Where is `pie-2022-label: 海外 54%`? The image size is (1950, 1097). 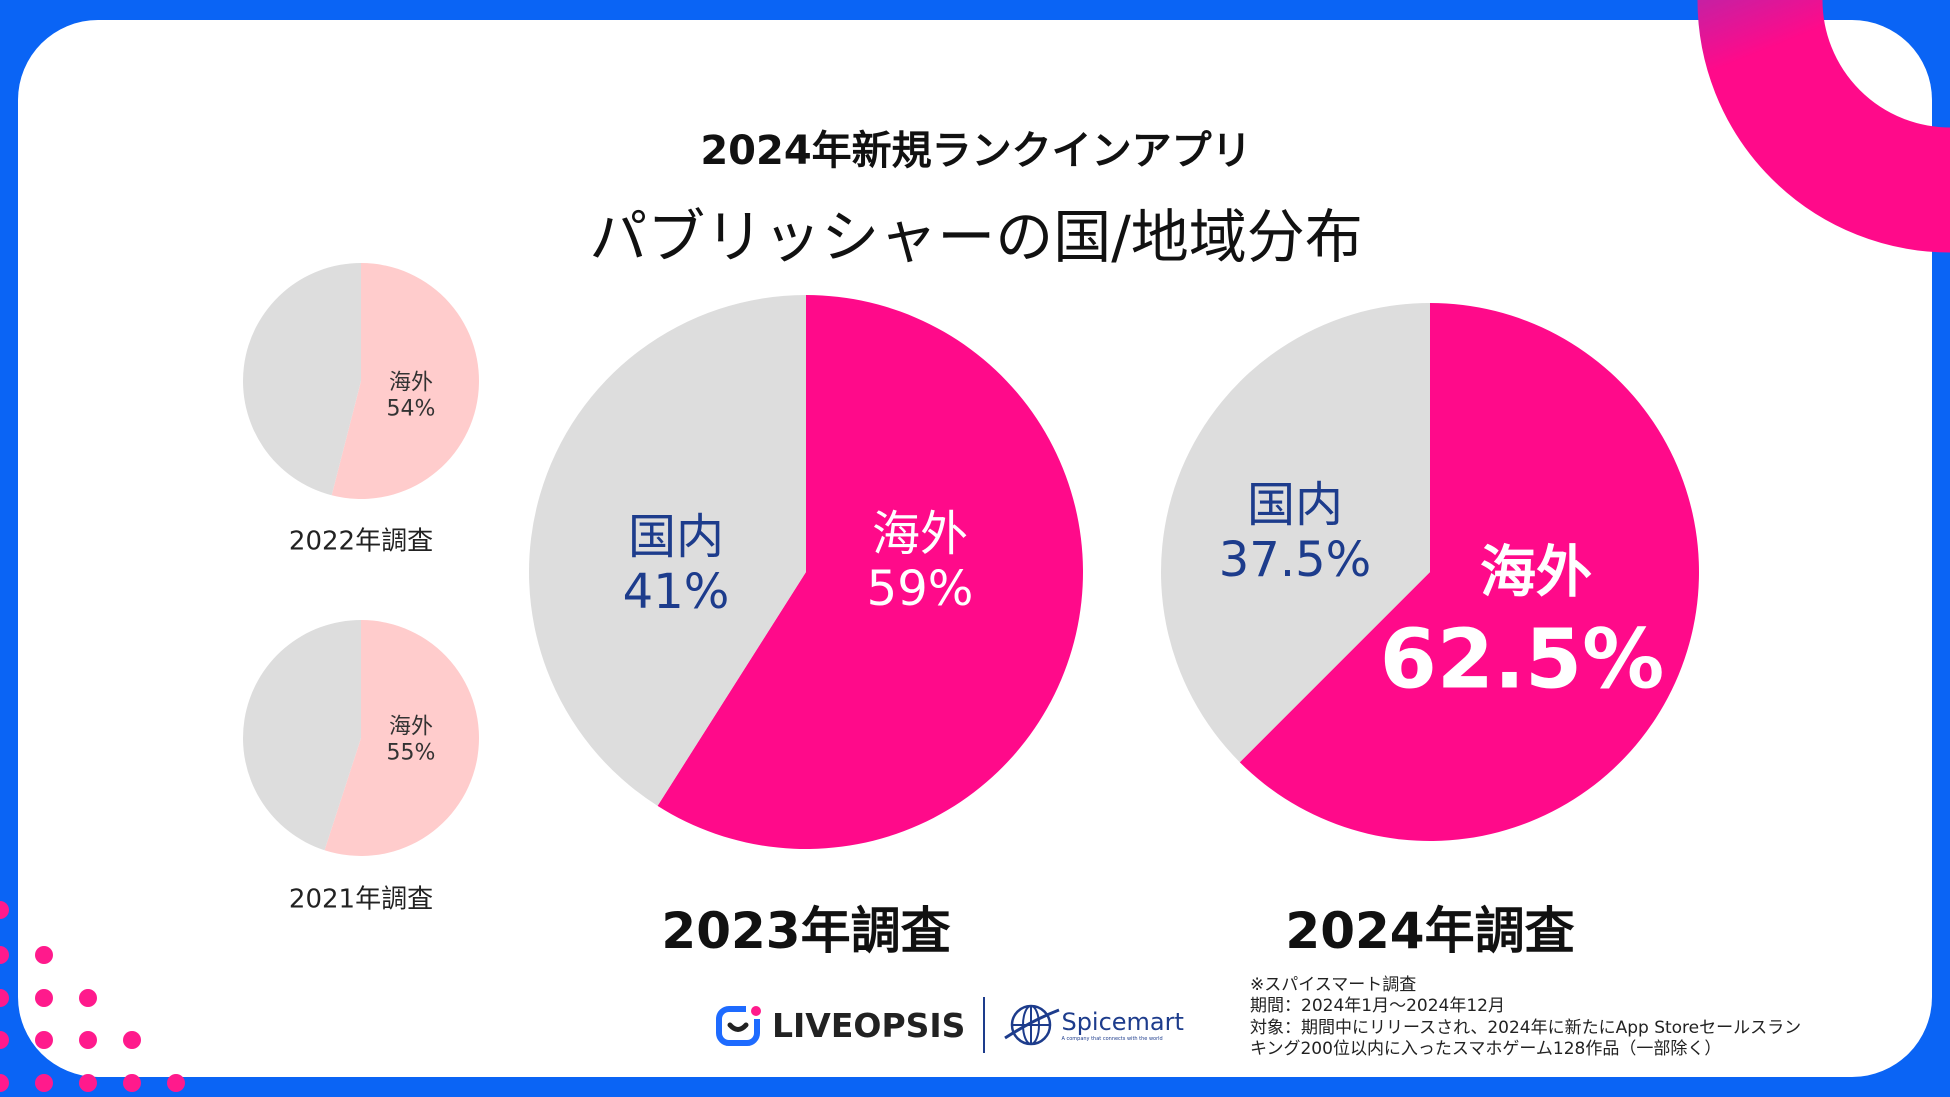 pie-2022-label: 海外 54% is located at coordinates (411, 396).